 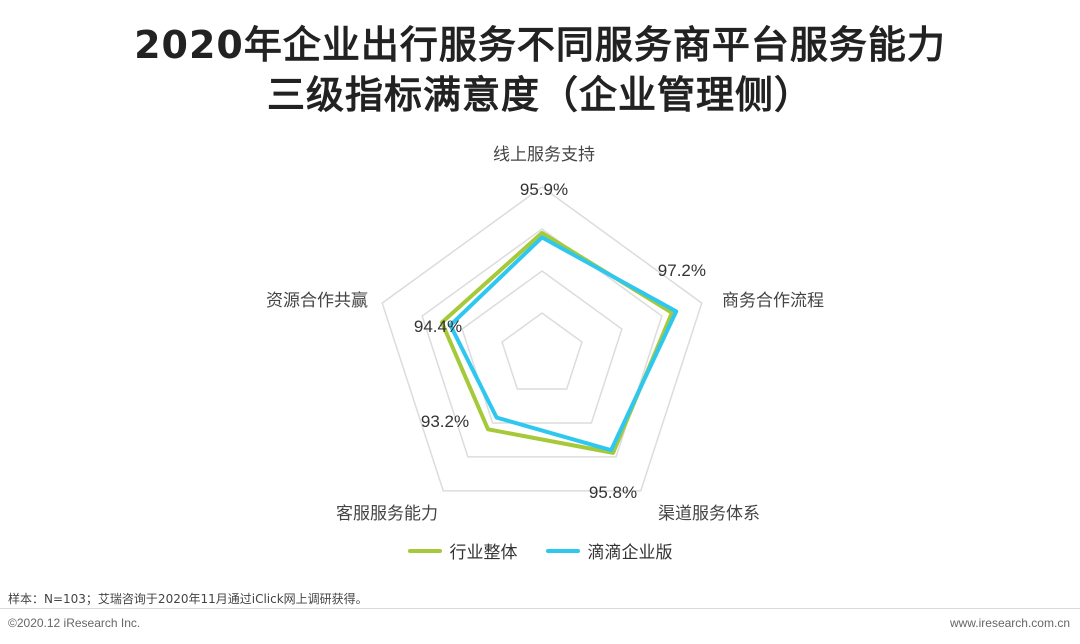 What do you see at coordinates (74, 623) in the screenshot?
I see `footer-copyright: ©2020.12 iResearch Inc.` at bounding box center [74, 623].